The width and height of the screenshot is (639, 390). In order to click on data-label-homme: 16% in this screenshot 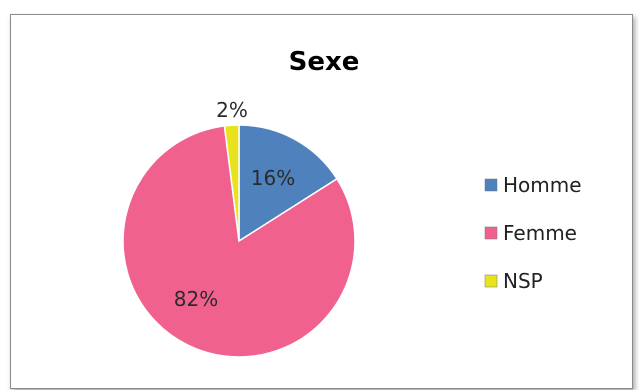, I will do `click(273, 178)`.